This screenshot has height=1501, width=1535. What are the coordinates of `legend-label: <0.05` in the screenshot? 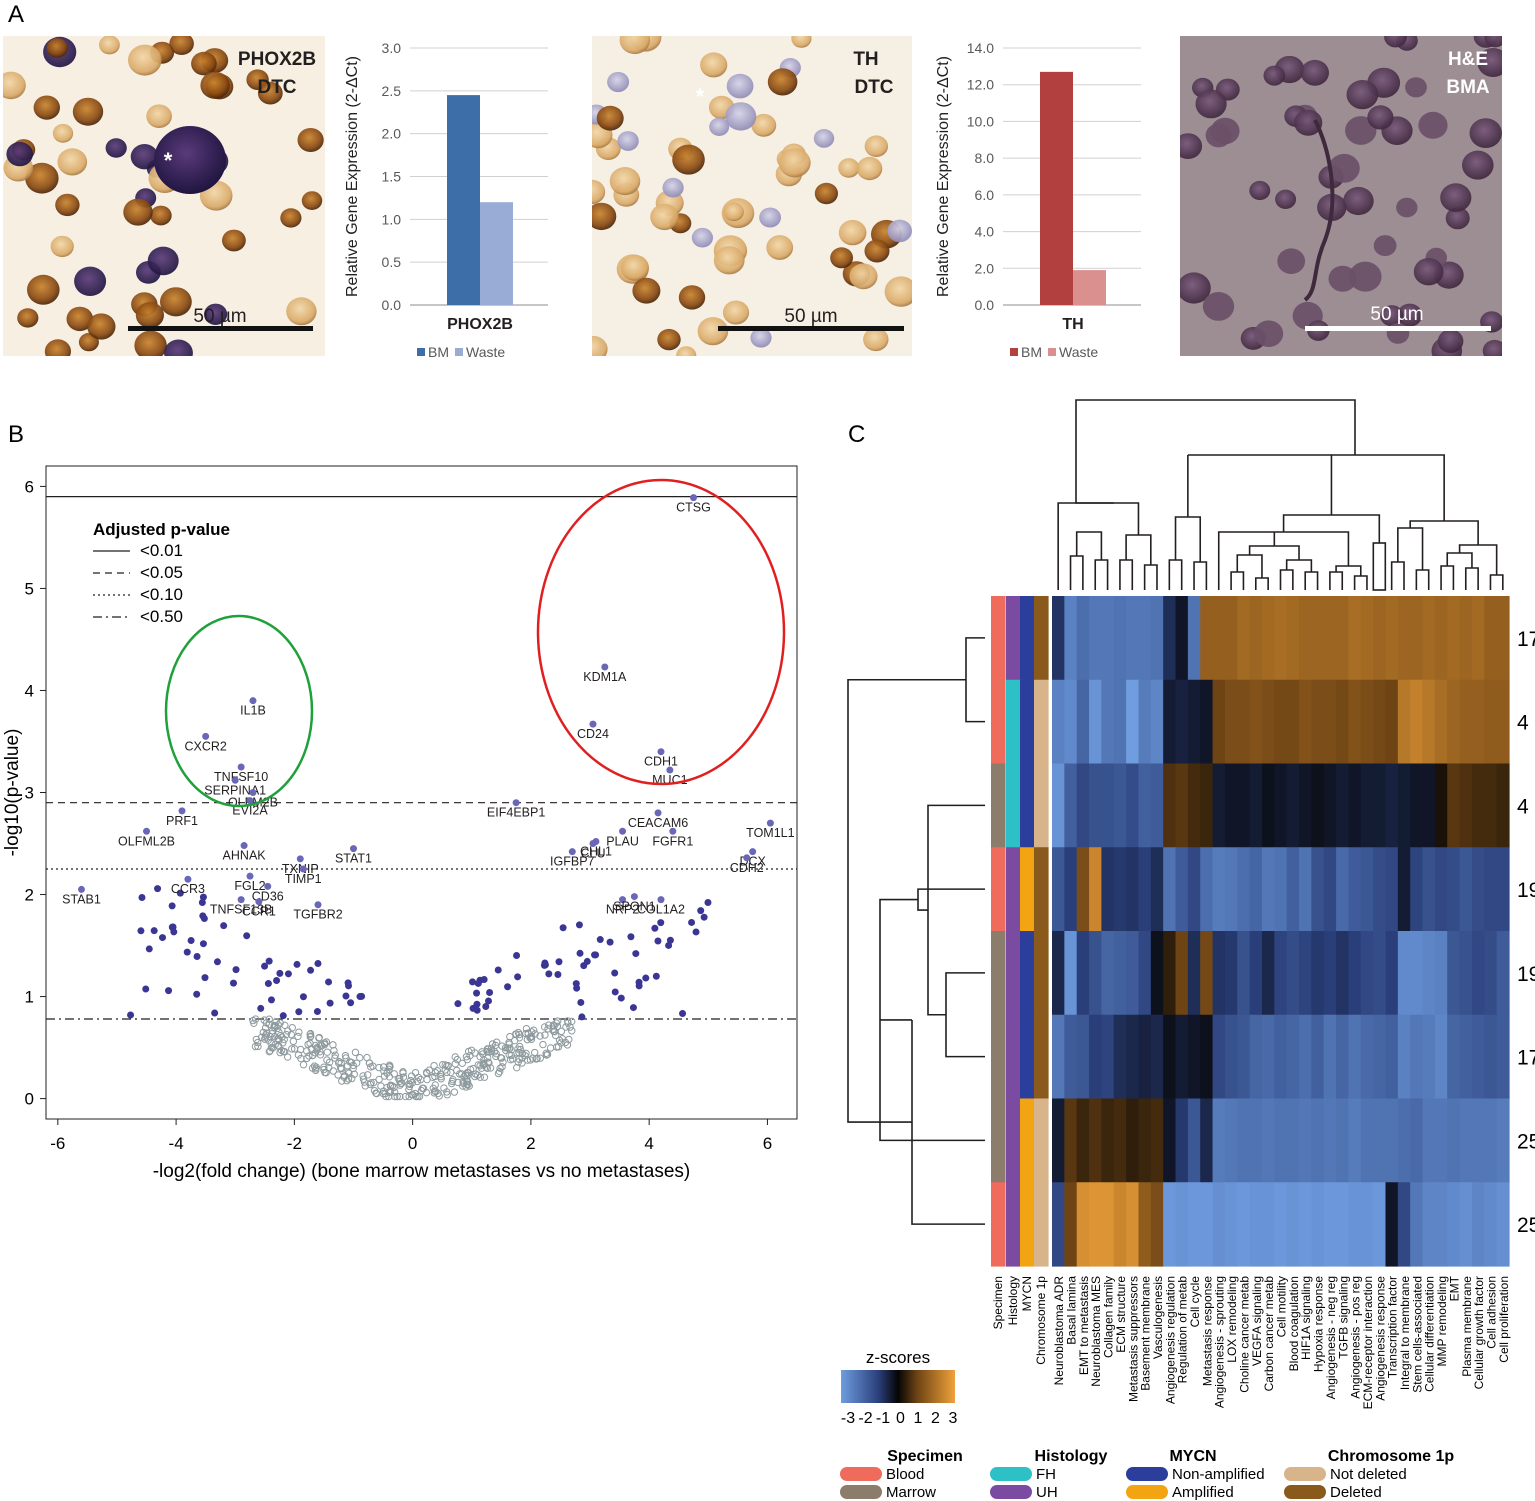 It's located at (161, 572).